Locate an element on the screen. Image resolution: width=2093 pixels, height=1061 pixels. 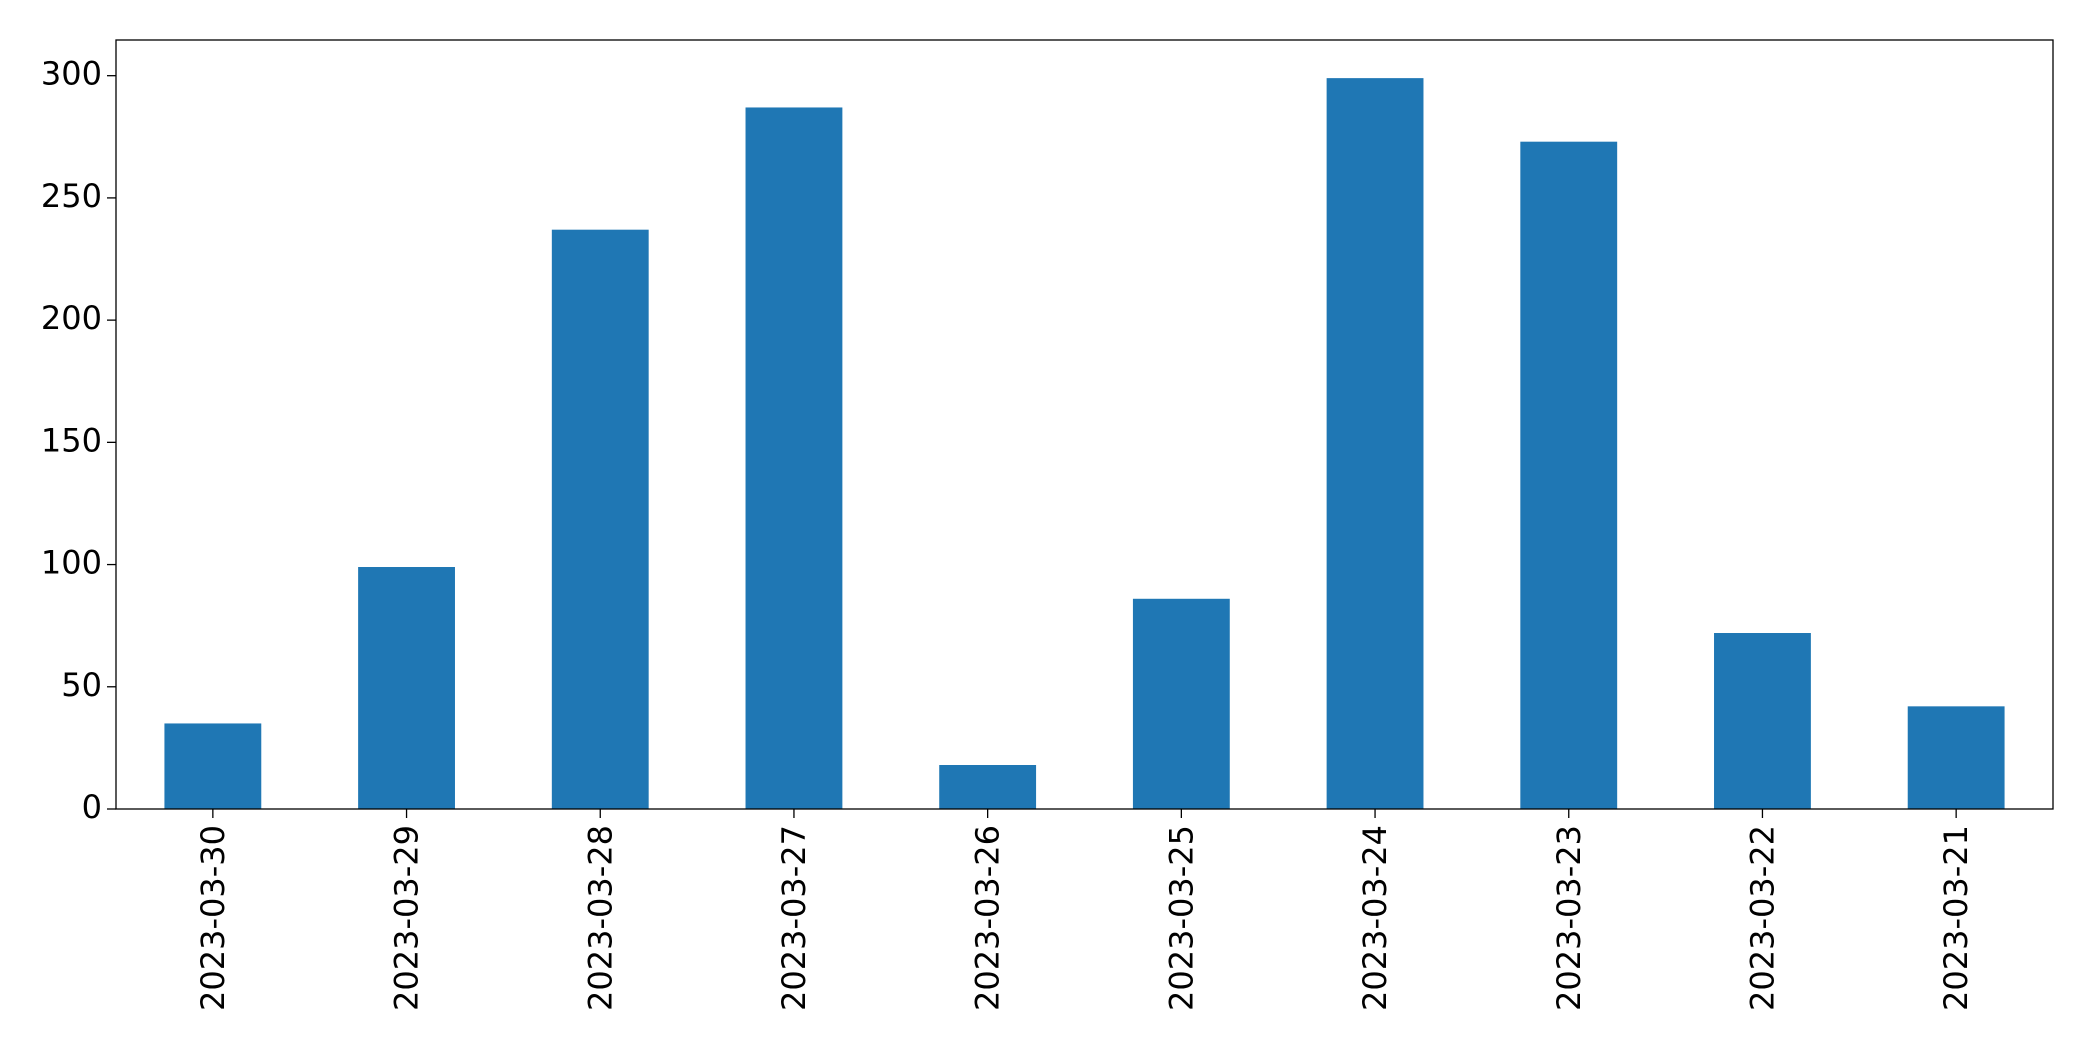
y-tick-label: 200 is located at coordinates (71, 318).